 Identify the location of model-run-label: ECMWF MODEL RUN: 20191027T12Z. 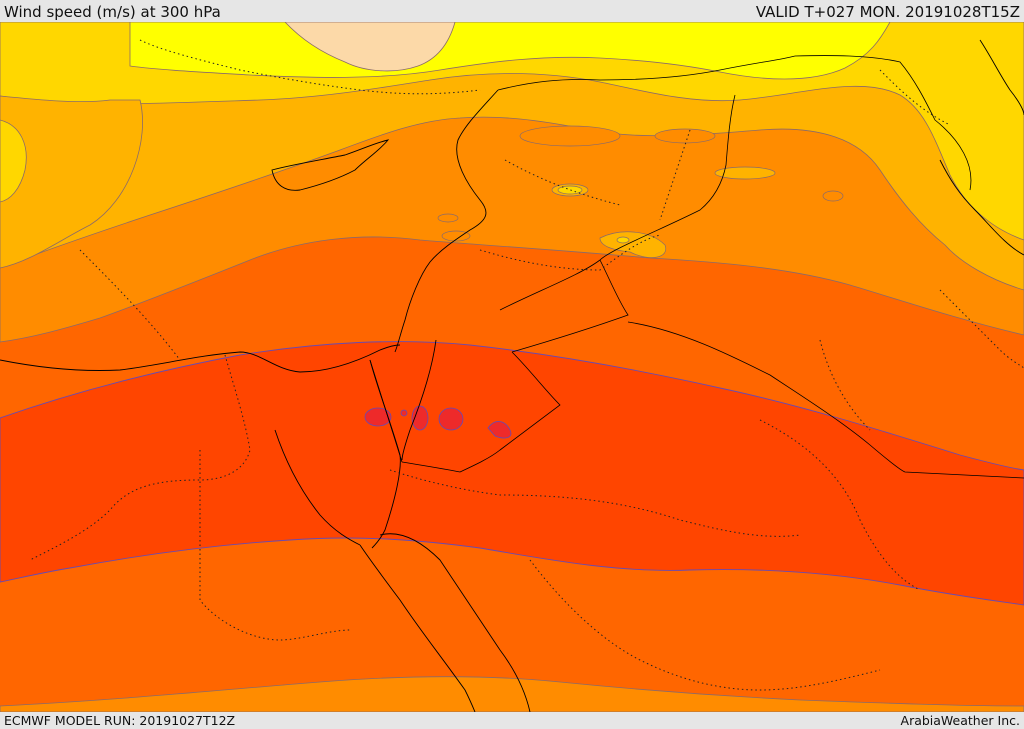
(120, 720).